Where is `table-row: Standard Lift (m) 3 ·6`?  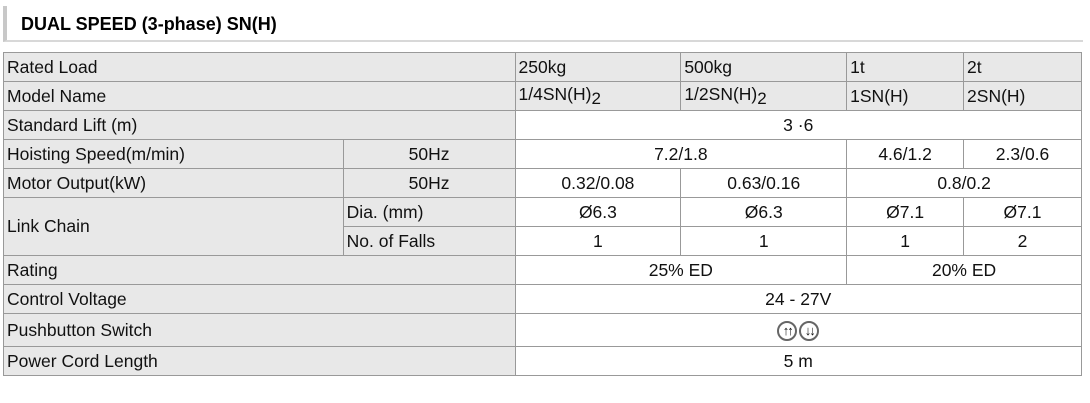 table-row: Standard Lift (m) 3 ·6 is located at coordinates (542, 125).